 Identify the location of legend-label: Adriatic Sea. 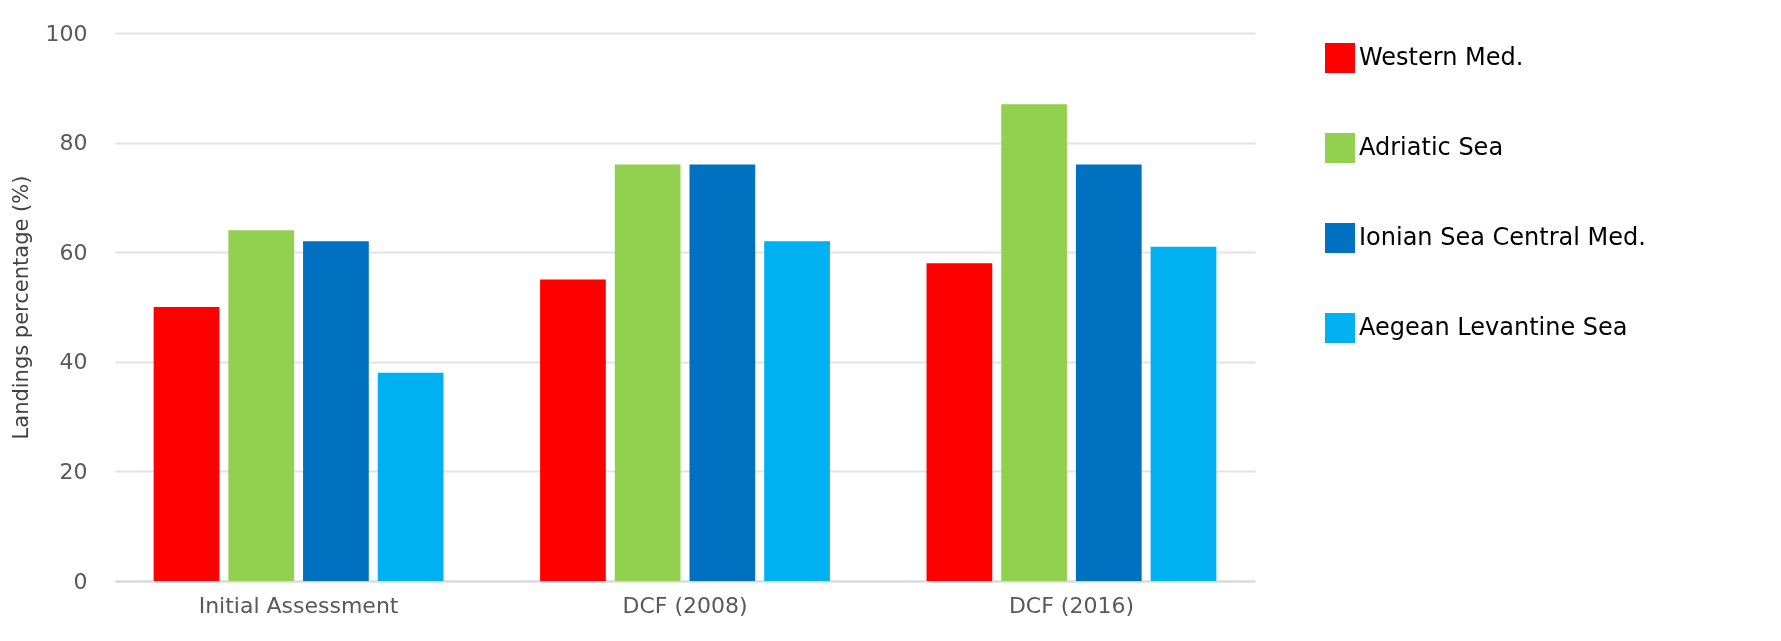
(1431, 147).